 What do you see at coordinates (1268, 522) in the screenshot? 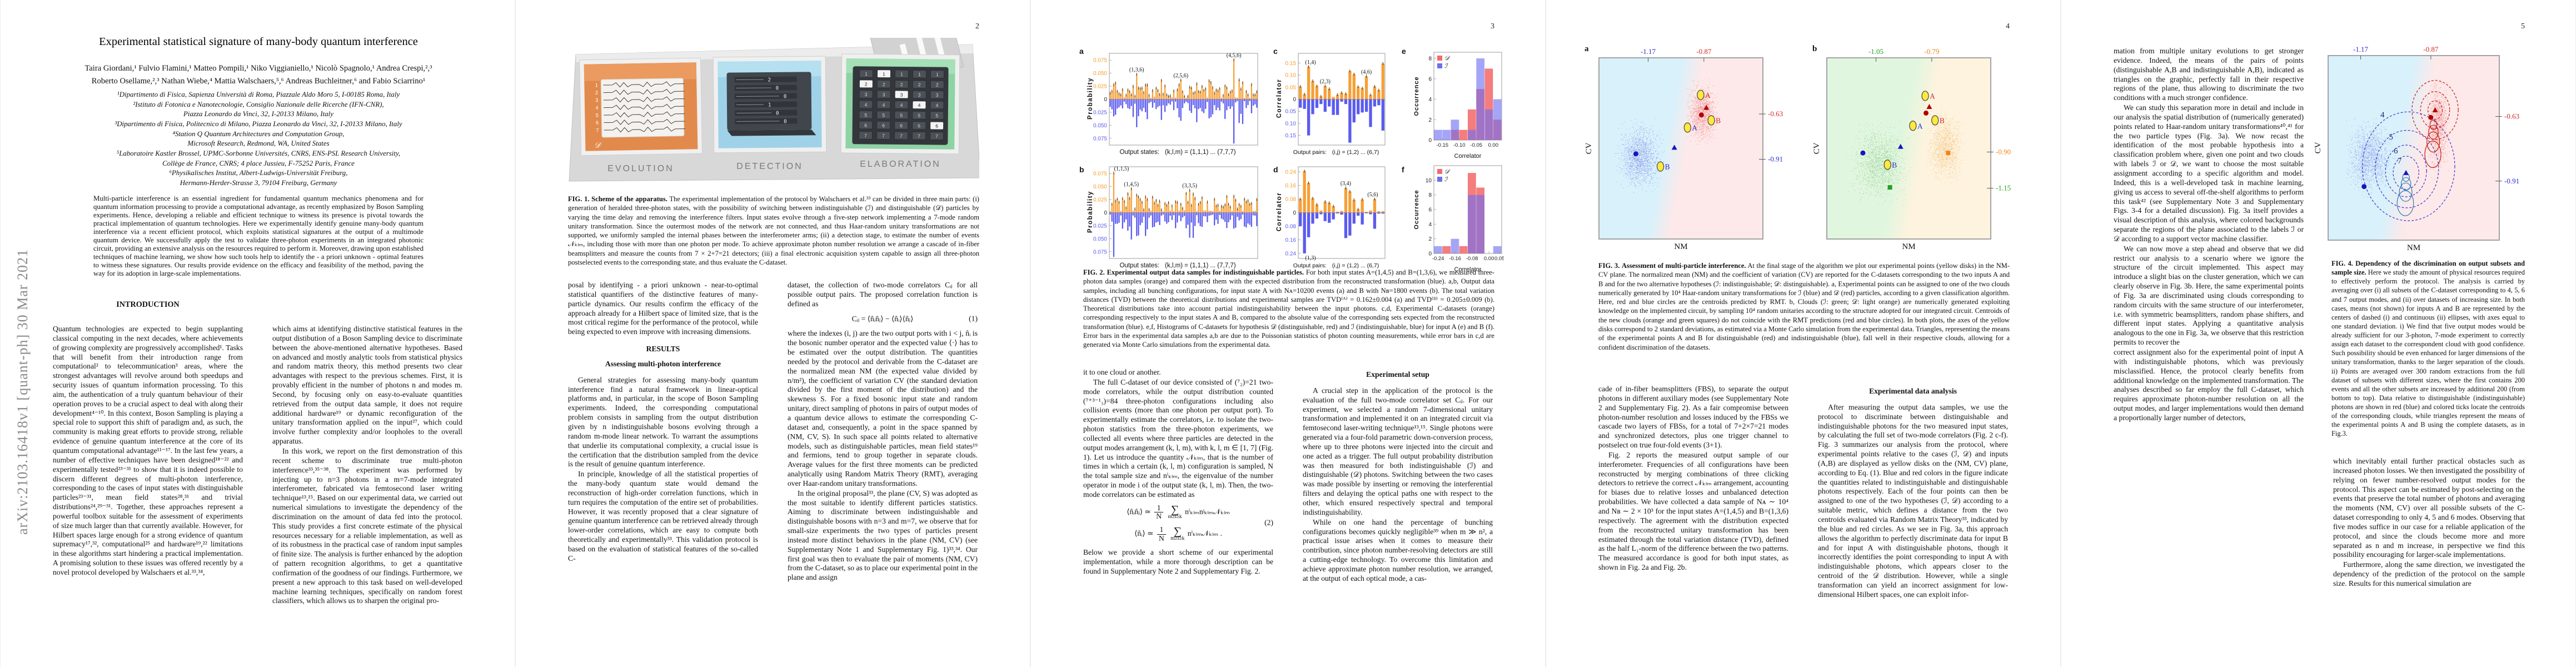
I see `equation-2-tag: (2)` at bounding box center [1268, 522].